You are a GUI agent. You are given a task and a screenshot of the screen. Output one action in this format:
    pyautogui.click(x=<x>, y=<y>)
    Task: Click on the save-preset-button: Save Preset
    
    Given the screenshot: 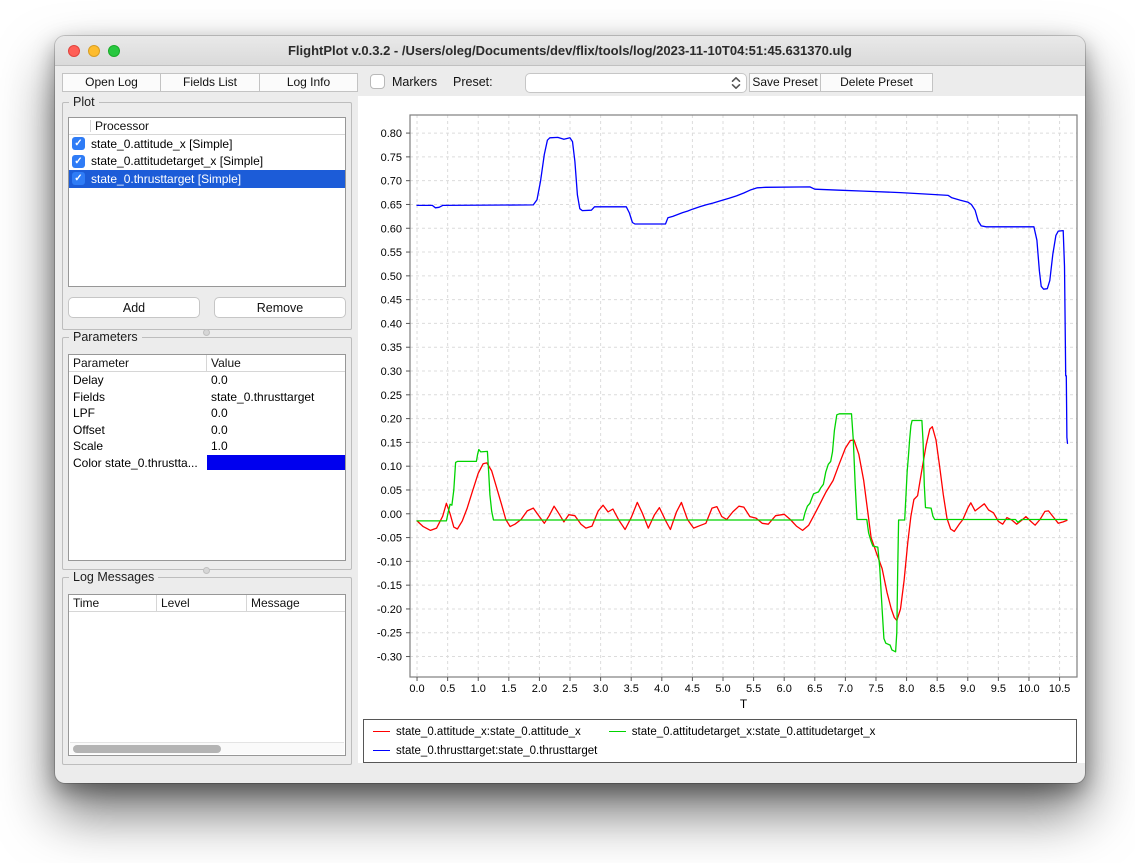 What is the action you would take?
    pyautogui.click(x=785, y=82)
    